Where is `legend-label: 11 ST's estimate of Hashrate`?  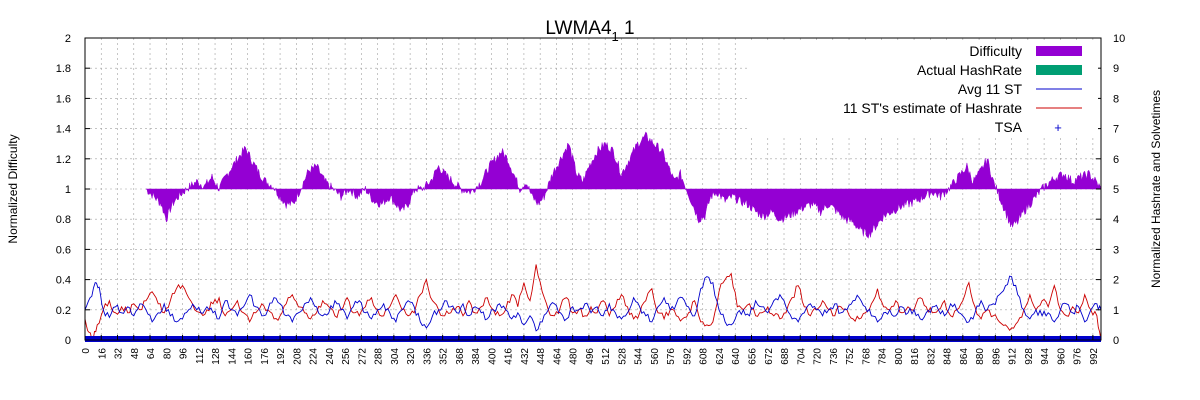 legend-label: 11 ST's estimate of Hashrate is located at coordinates (932, 108).